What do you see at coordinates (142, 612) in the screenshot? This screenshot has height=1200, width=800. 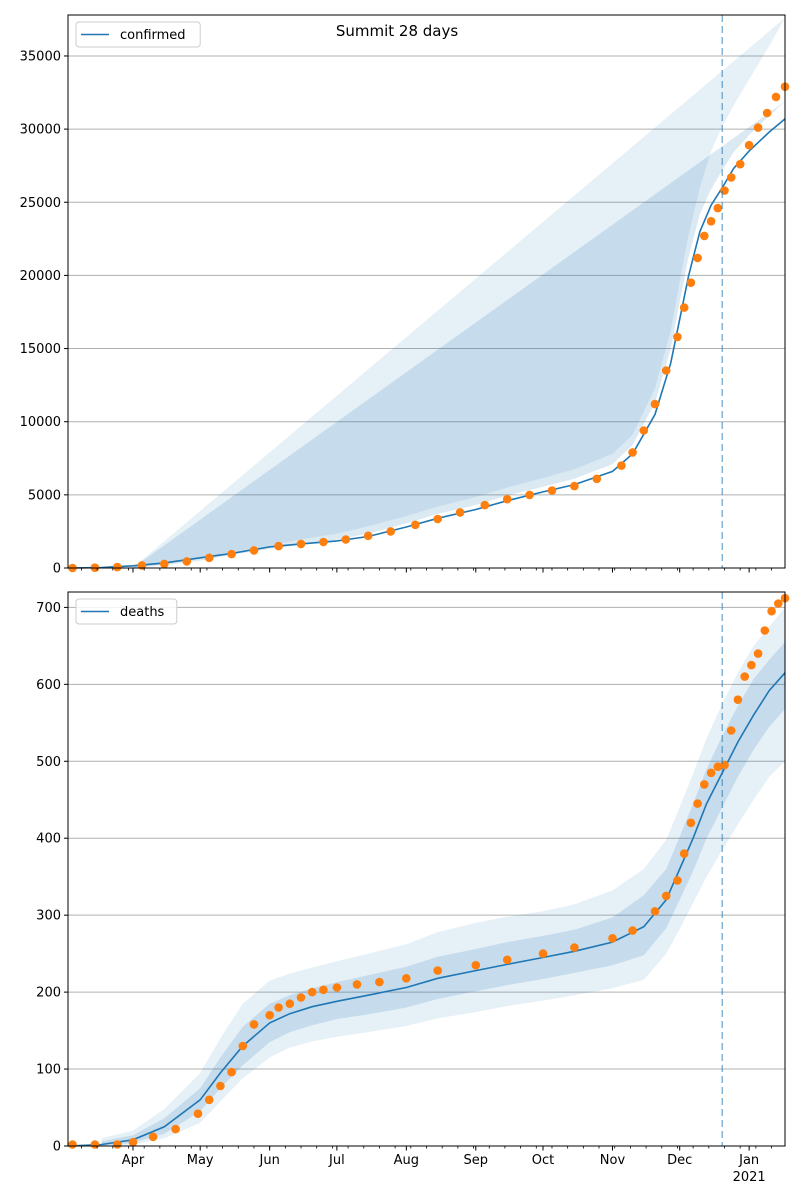 I see `legend-label: deaths` at bounding box center [142, 612].